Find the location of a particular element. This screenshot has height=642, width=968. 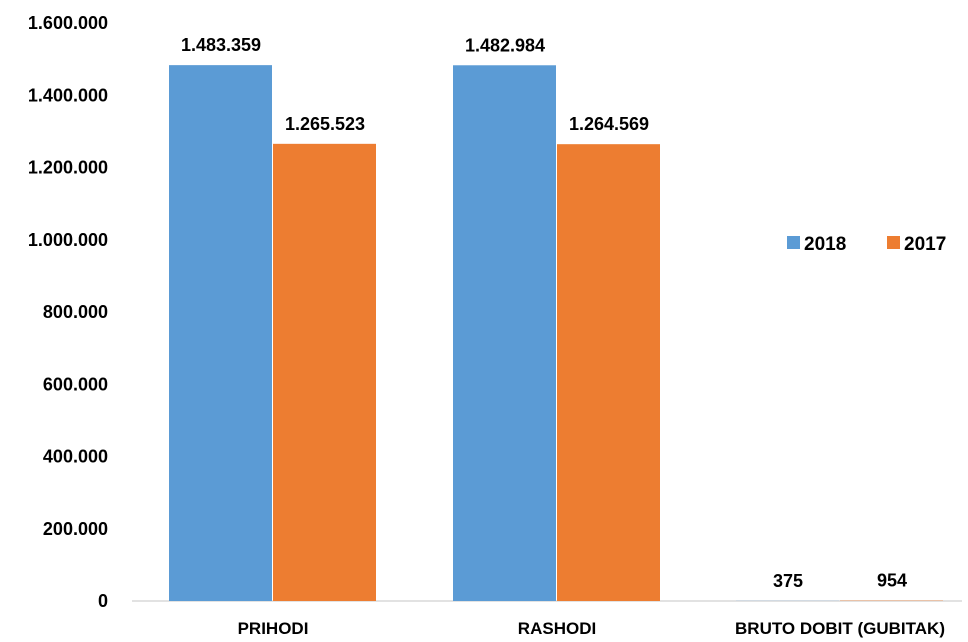

data-label: 375 is located at coordinates (788, 581).